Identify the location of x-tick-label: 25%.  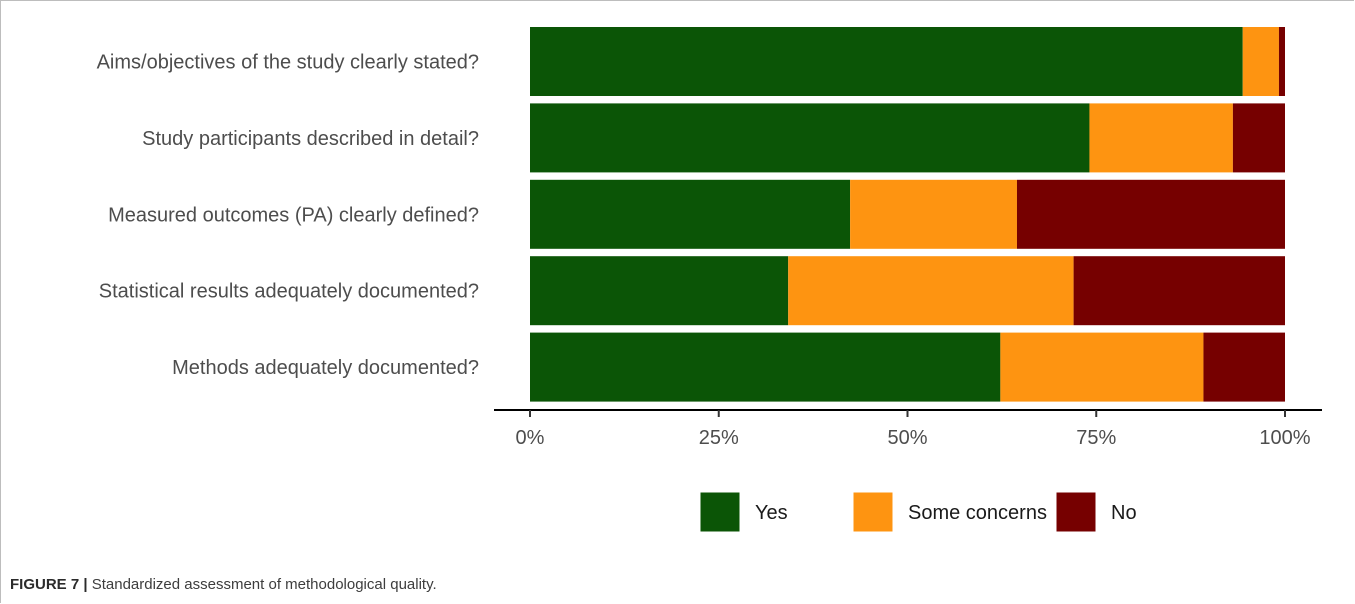
(719, 438).